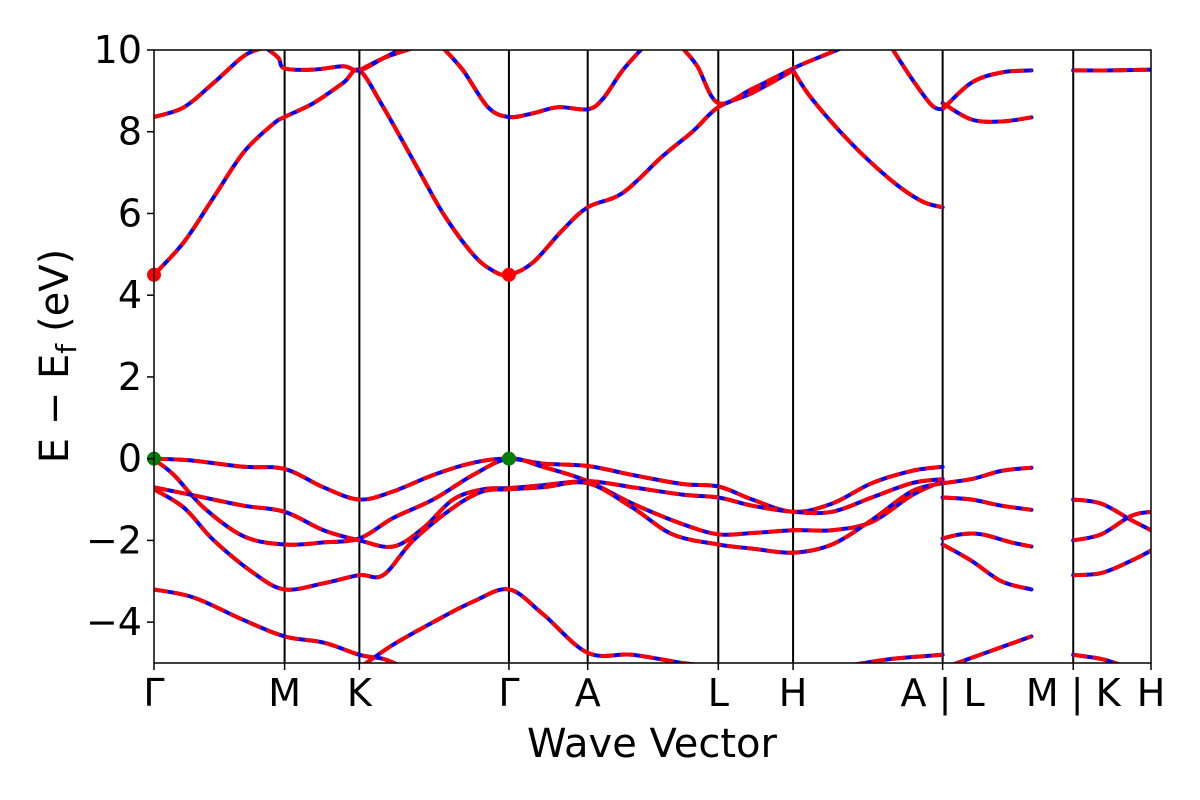  What do you see at coordinates (118, 50) in the screenshot?
I see `y-tick-label: 10` at bounding box center [118, 50].